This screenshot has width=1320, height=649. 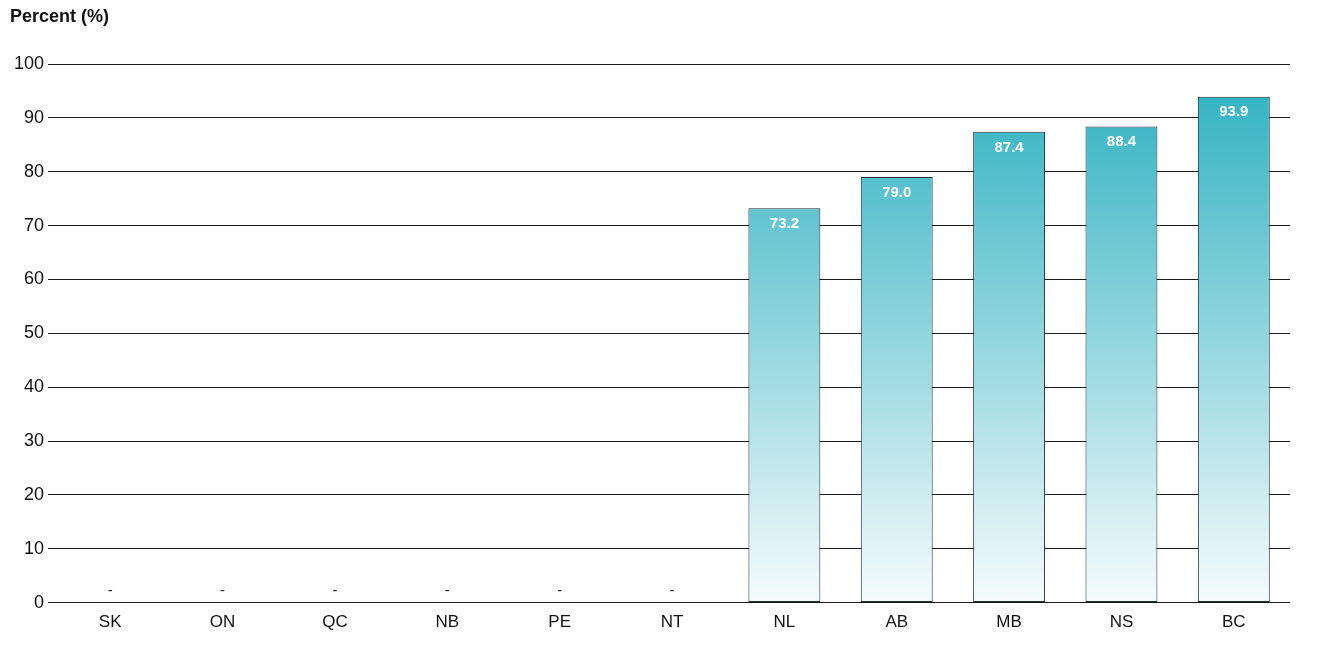 I want to click on y-tick-label: 20, so click(x=34, y=493).